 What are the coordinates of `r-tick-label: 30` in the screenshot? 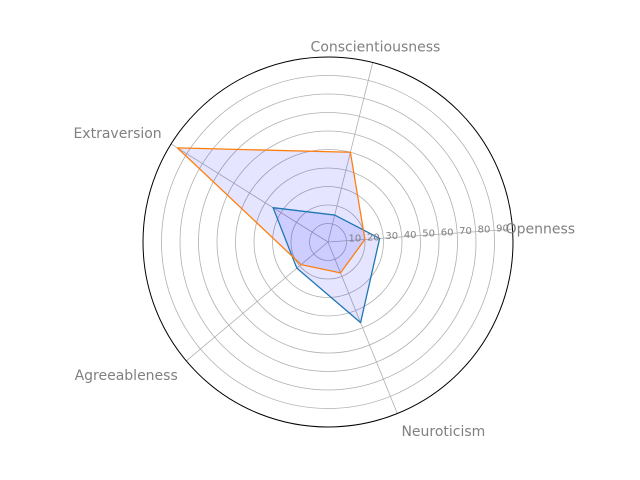 It's located at (391, 236).